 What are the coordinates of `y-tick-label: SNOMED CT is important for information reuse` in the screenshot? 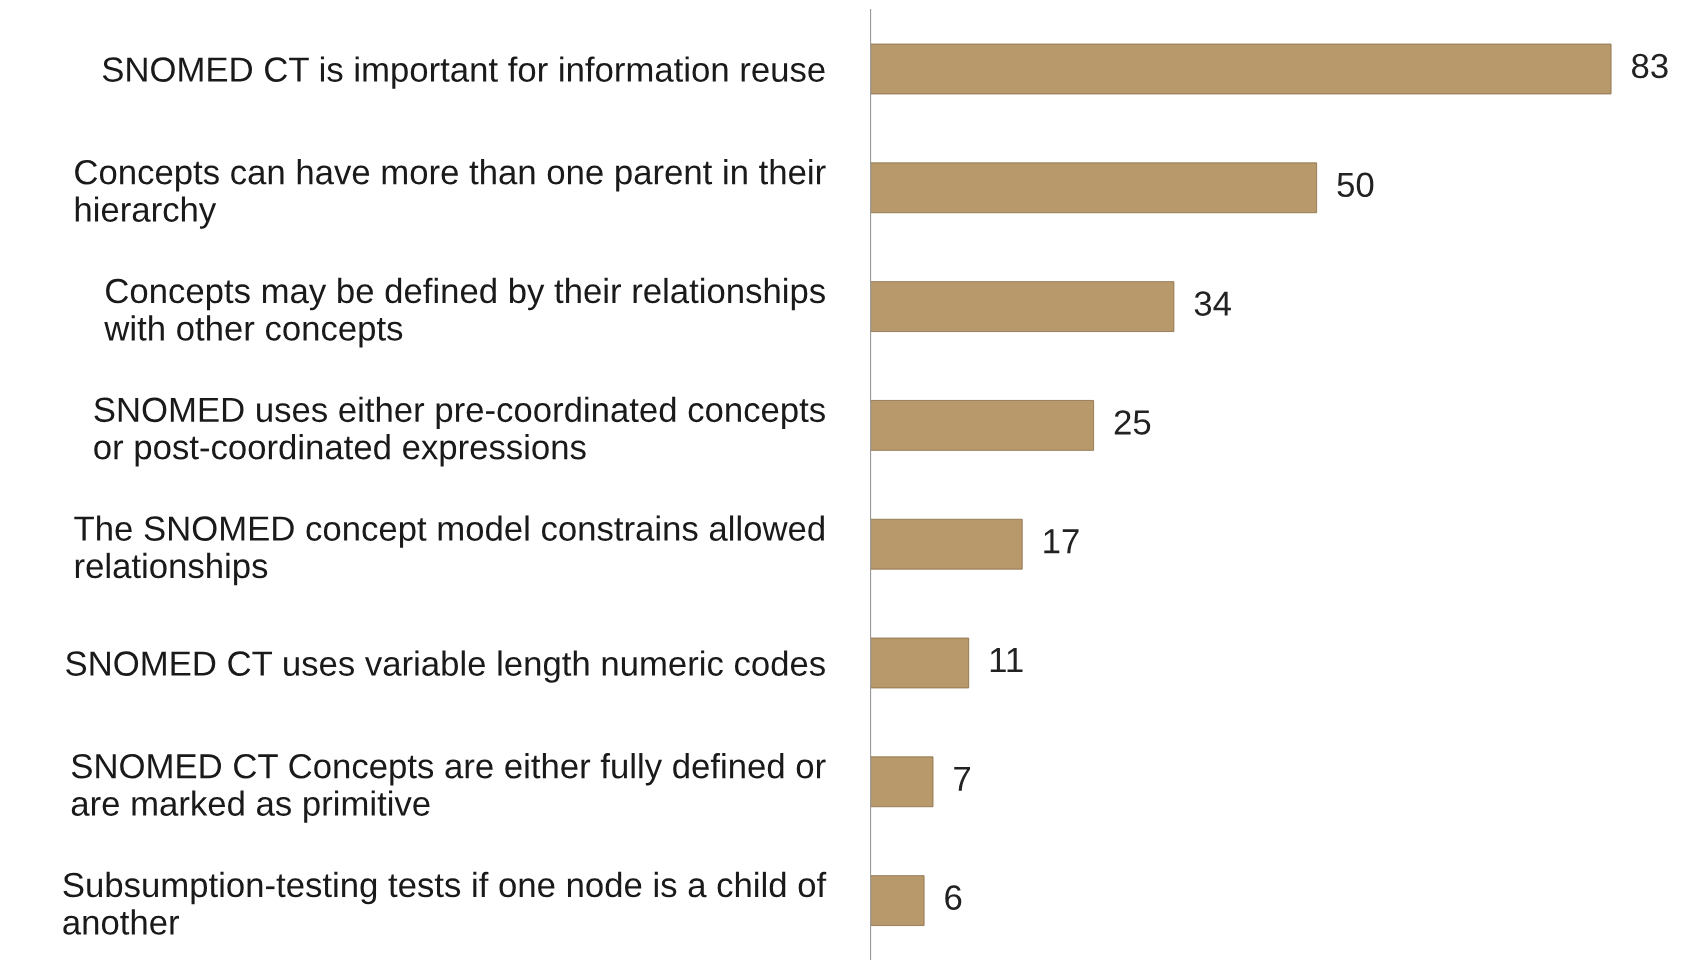 It's located at (463, 72).